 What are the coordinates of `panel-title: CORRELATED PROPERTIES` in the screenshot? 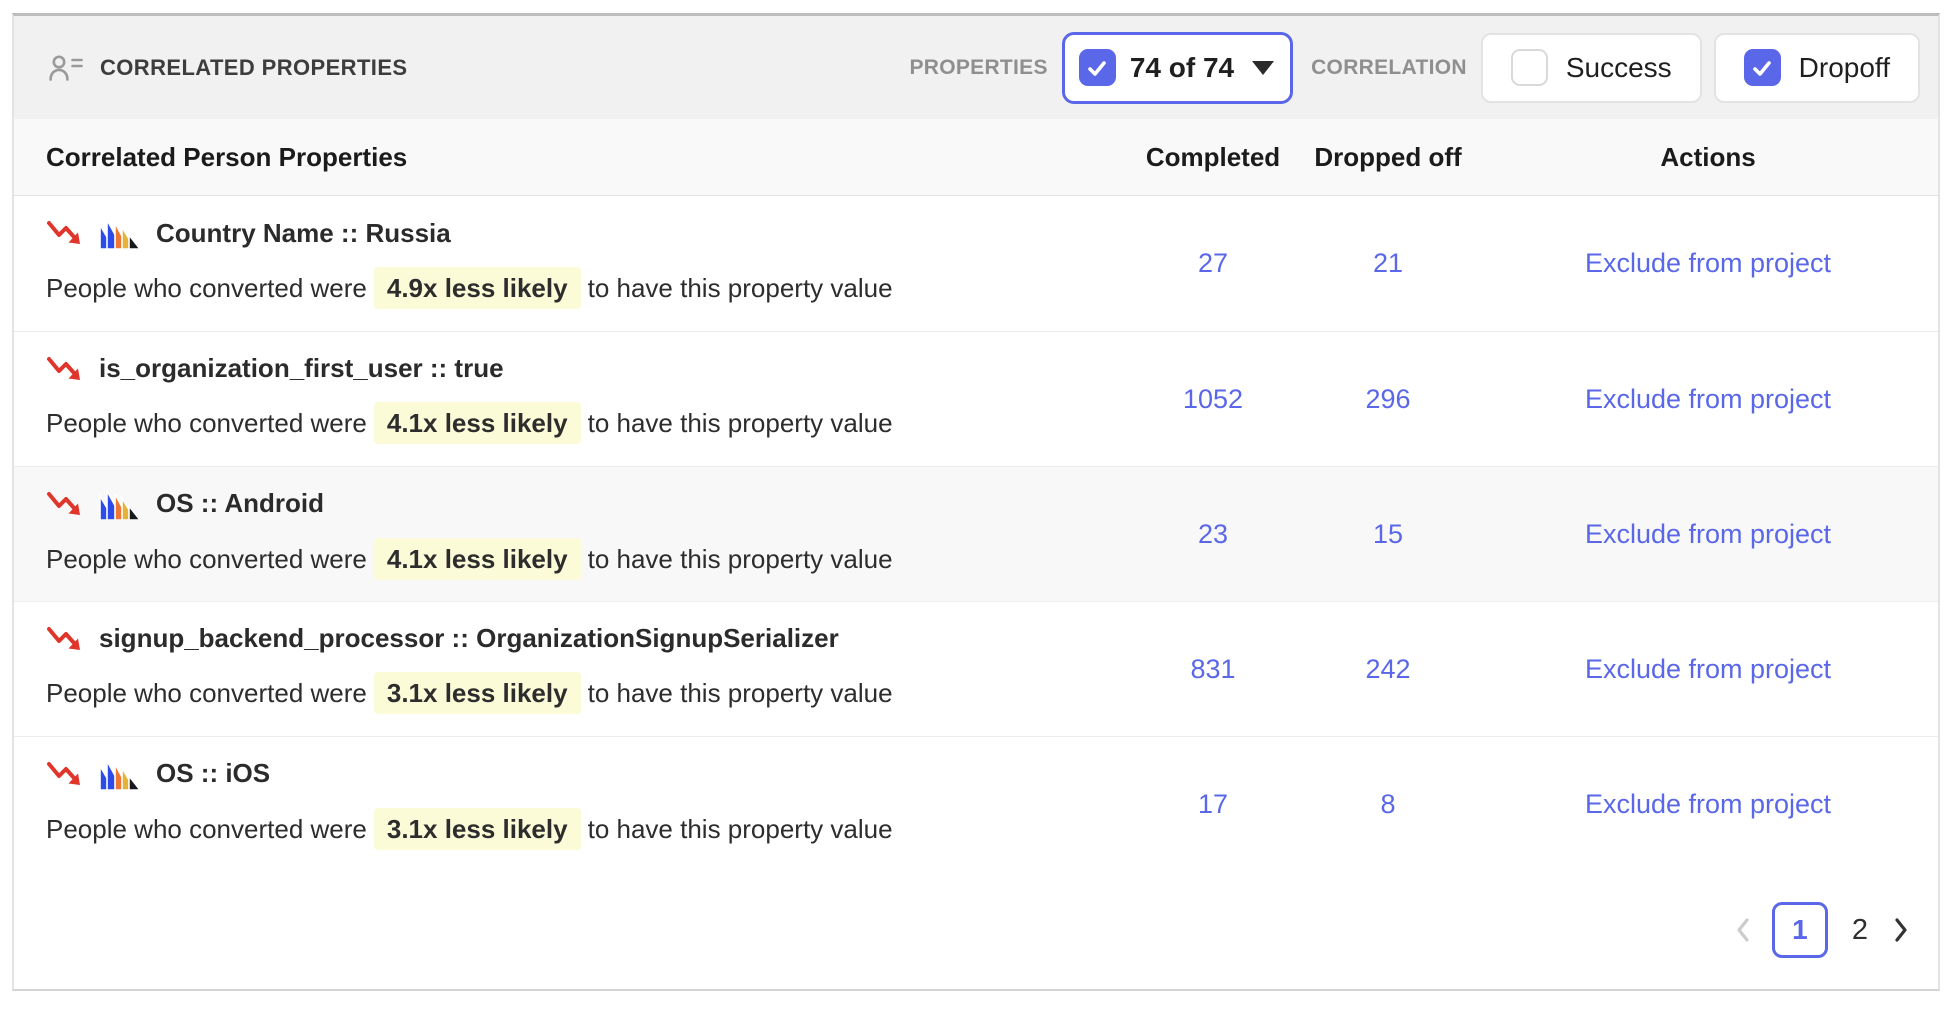 It's located at (254, 67).